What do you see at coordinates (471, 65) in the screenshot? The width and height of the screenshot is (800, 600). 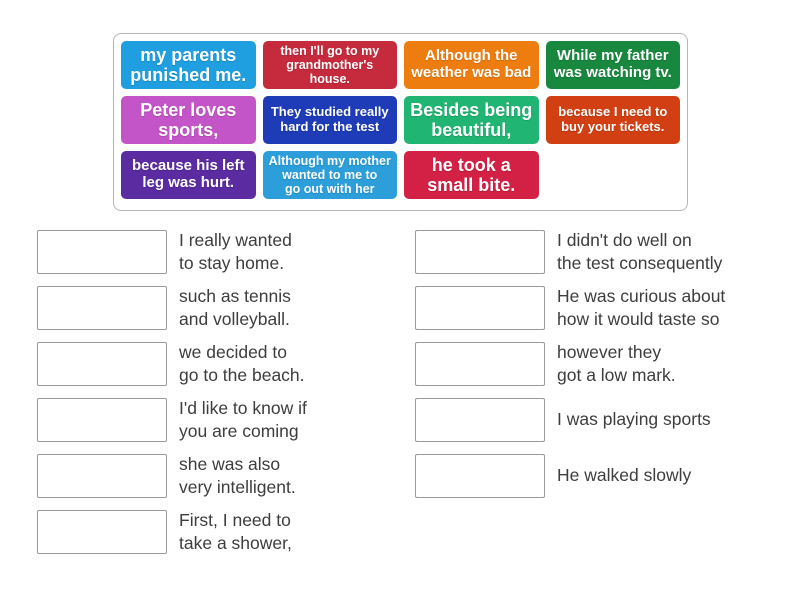 I see `word-tile: Although the weather was bad` at bounding box center [471, 65].